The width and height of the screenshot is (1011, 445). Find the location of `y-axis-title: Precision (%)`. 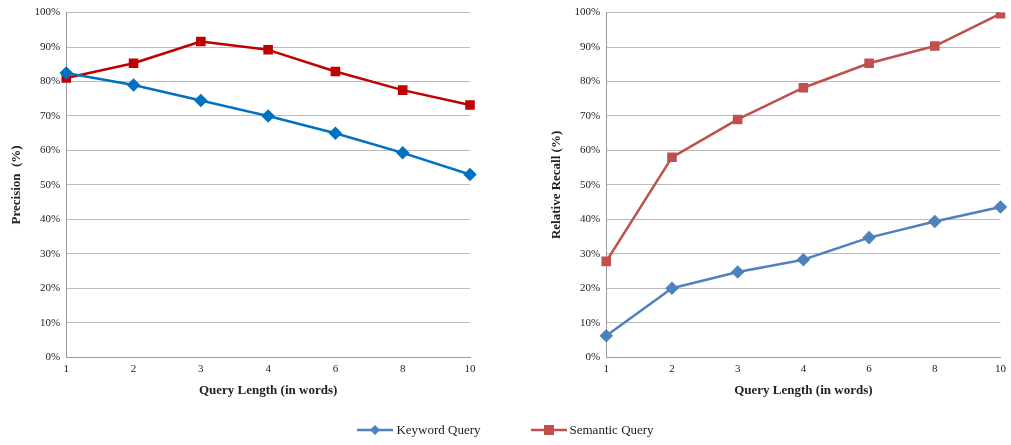

y-axis-title: Precision (%) is located at coordinates (16, 185).